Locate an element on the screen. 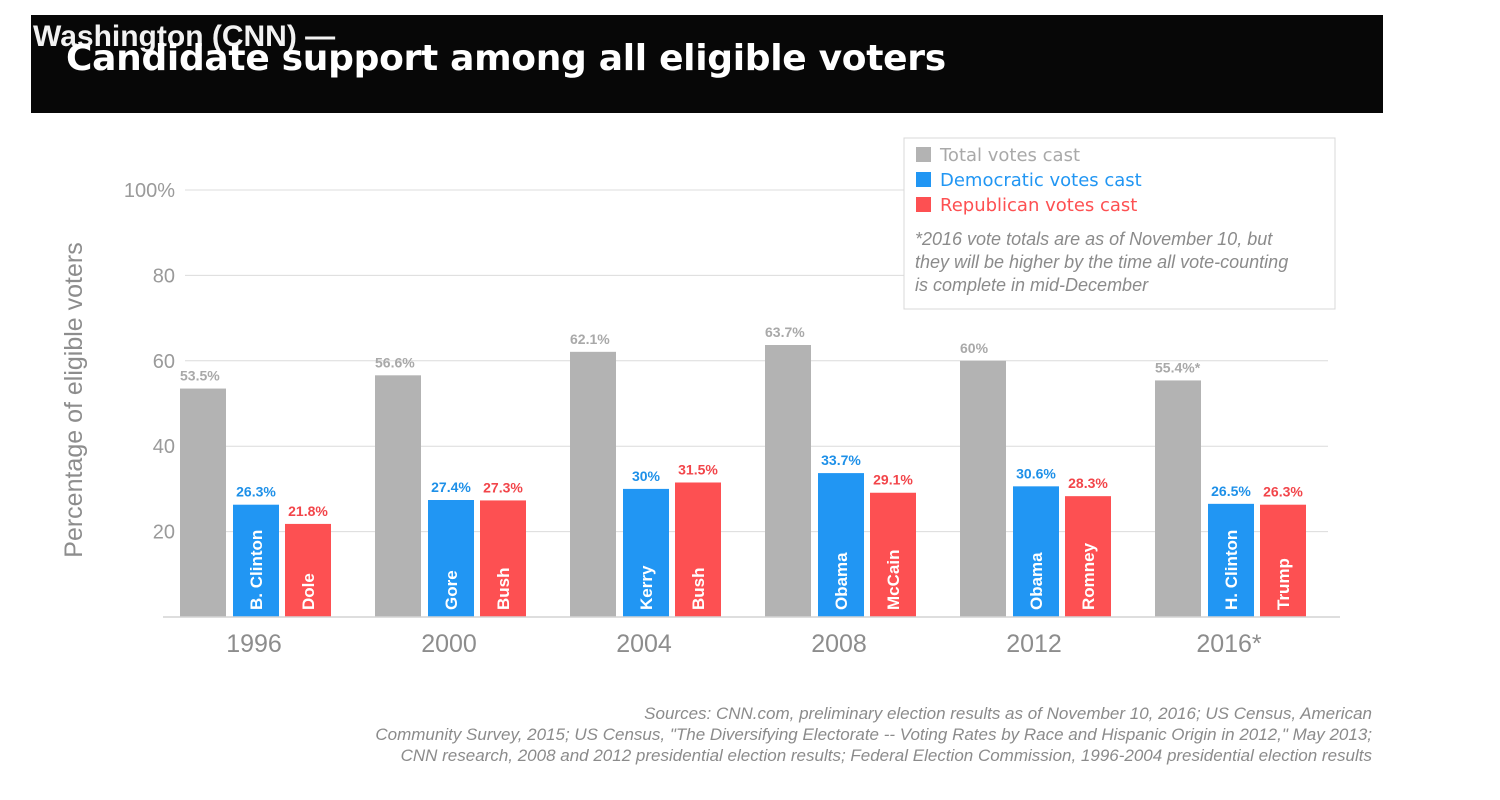 The width and height of the screenshot is (1500, 800). data-label: 27.3% is located at coordinates (503, 487).